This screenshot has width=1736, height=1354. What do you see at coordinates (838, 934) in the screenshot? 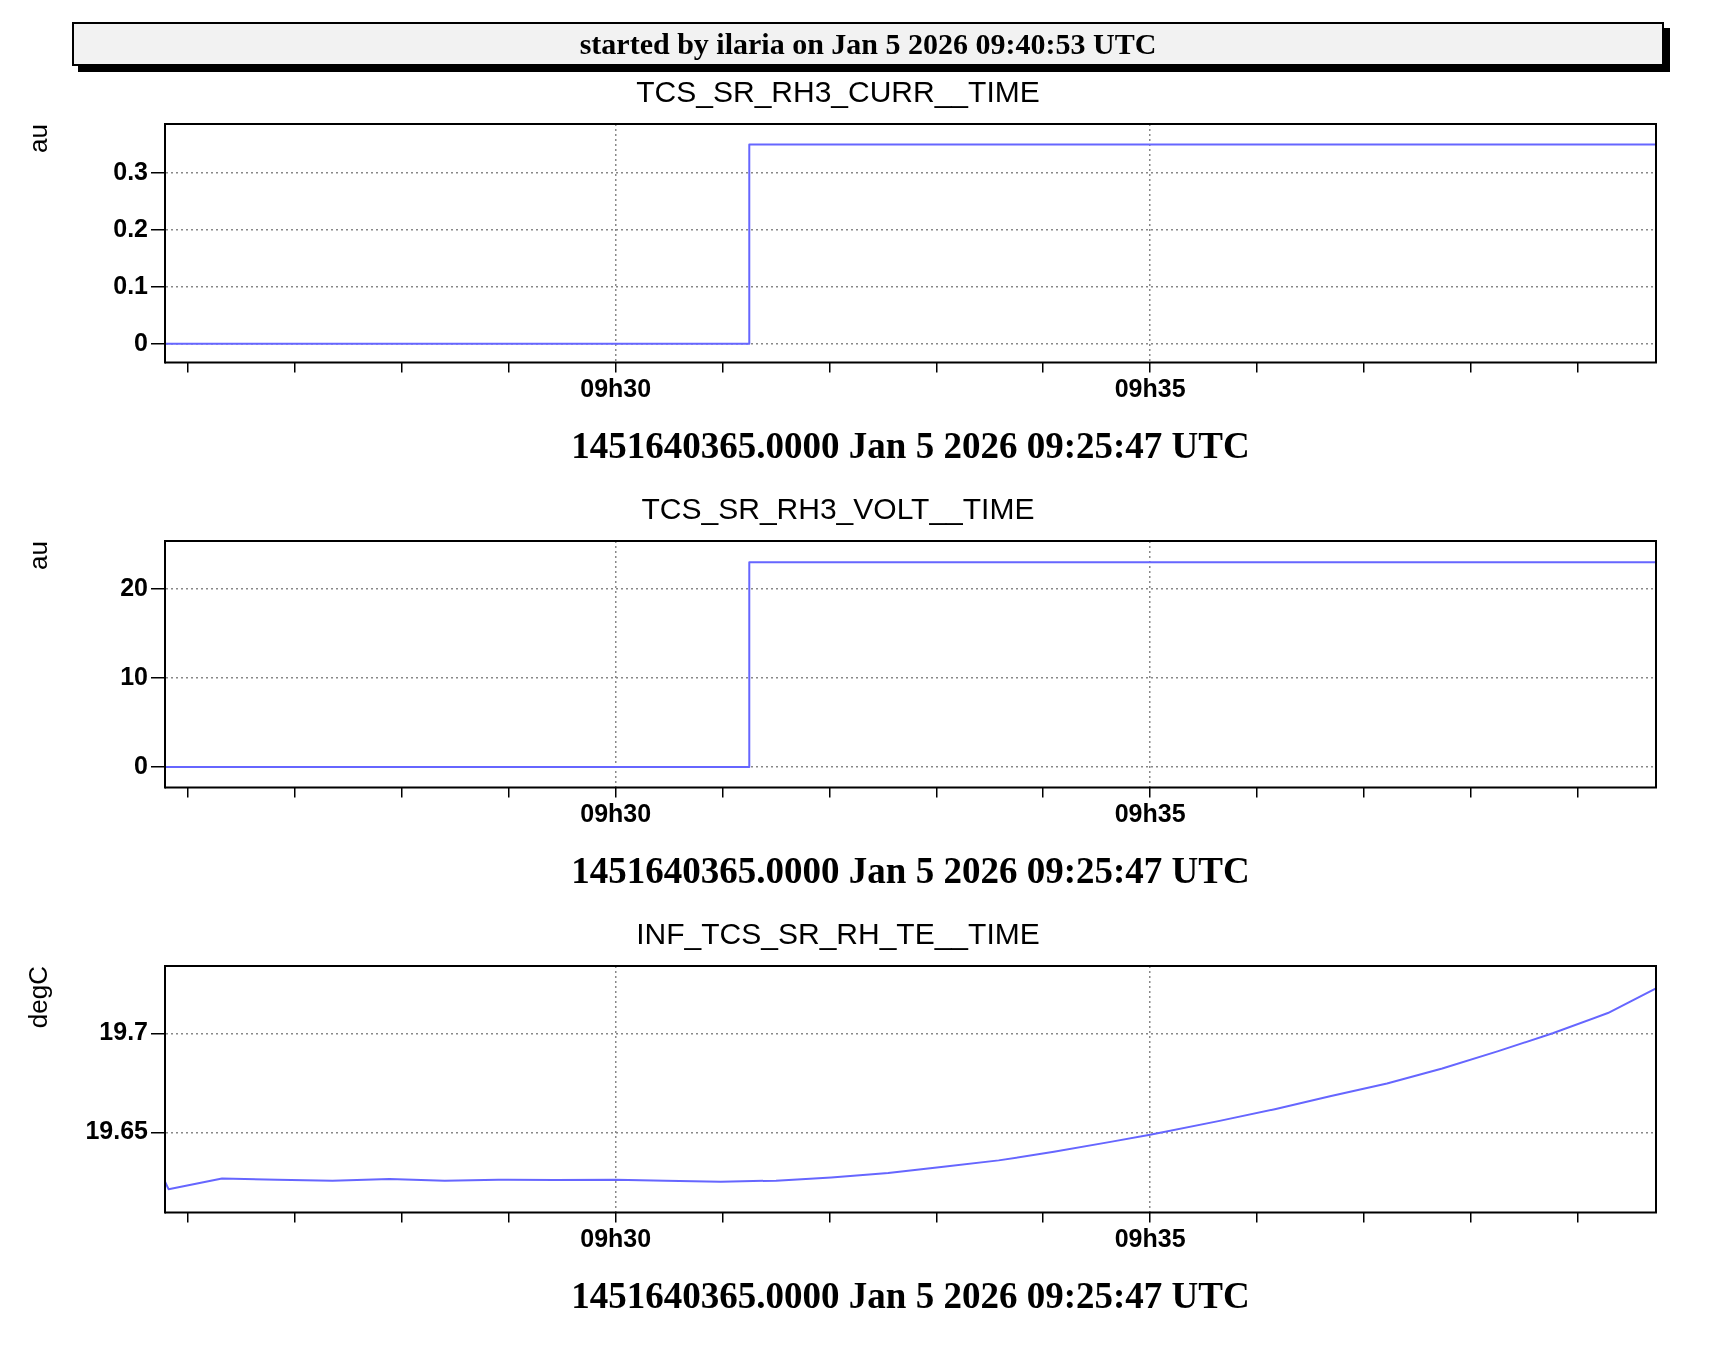
I see `chart-title: INF_TCS_SR_RH_TE__TIME` at bounding box center [838, 934].